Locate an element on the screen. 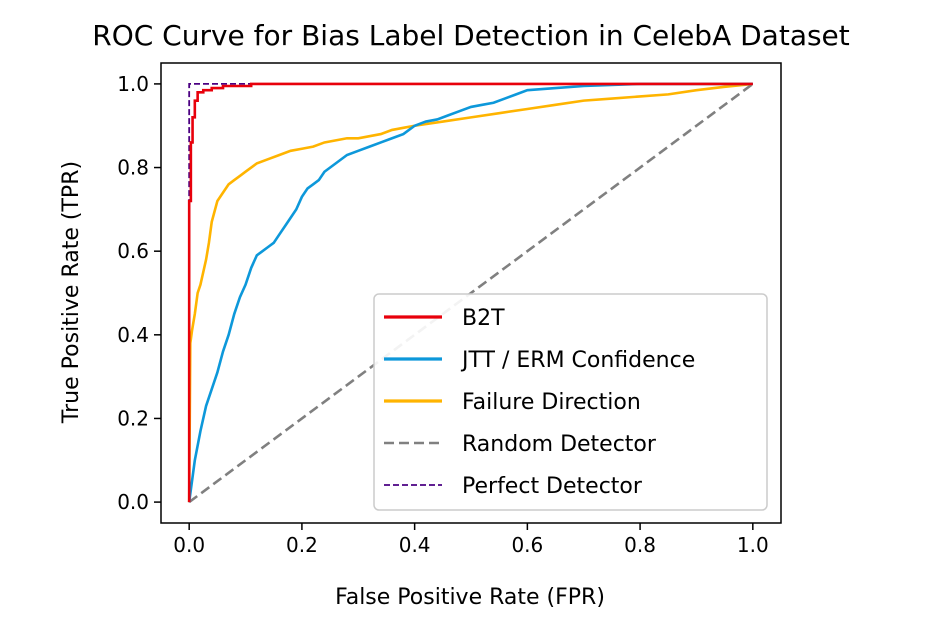  x-tick-label: 1.0 is located at coordinates (753, 545).